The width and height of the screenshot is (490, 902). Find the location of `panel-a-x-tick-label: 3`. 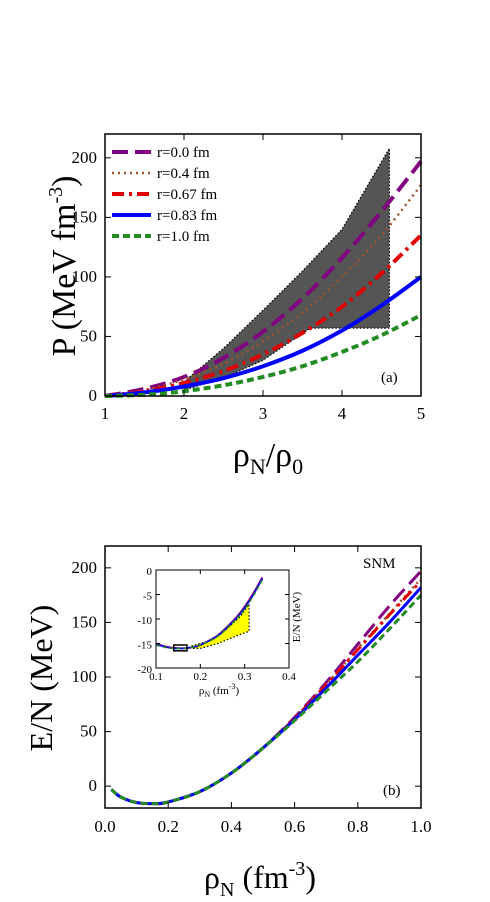

panel-a-x-tick-label: 3 is located at coordinates (263, 413).